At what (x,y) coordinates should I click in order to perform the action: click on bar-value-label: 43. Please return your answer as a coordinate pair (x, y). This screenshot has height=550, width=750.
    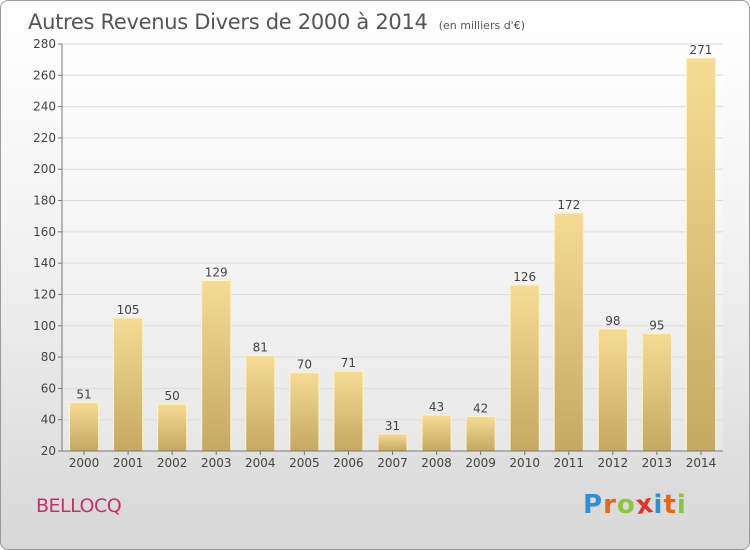
    Looking at the image, I should click on (436, 407).